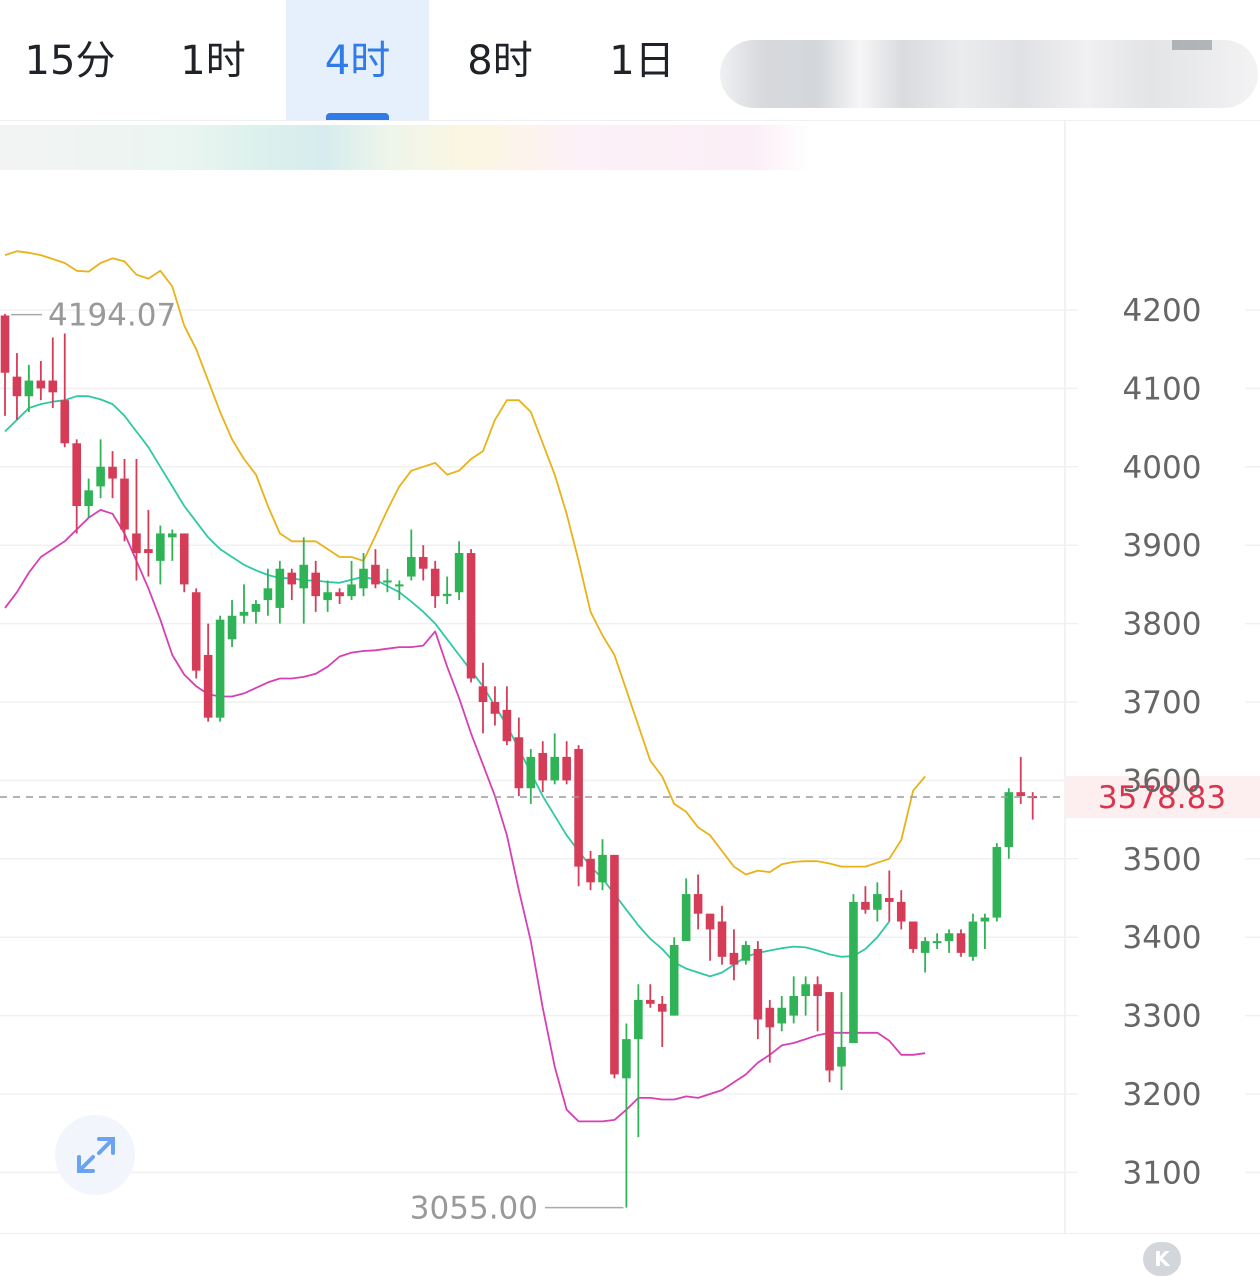 Image resolution: width=1260 pixels, height=1277 pixels. What do you see at coordinates (1162, 703) in the screenshot?
I see `y-tick-label: 3700` at bounding box center [1162, 703].